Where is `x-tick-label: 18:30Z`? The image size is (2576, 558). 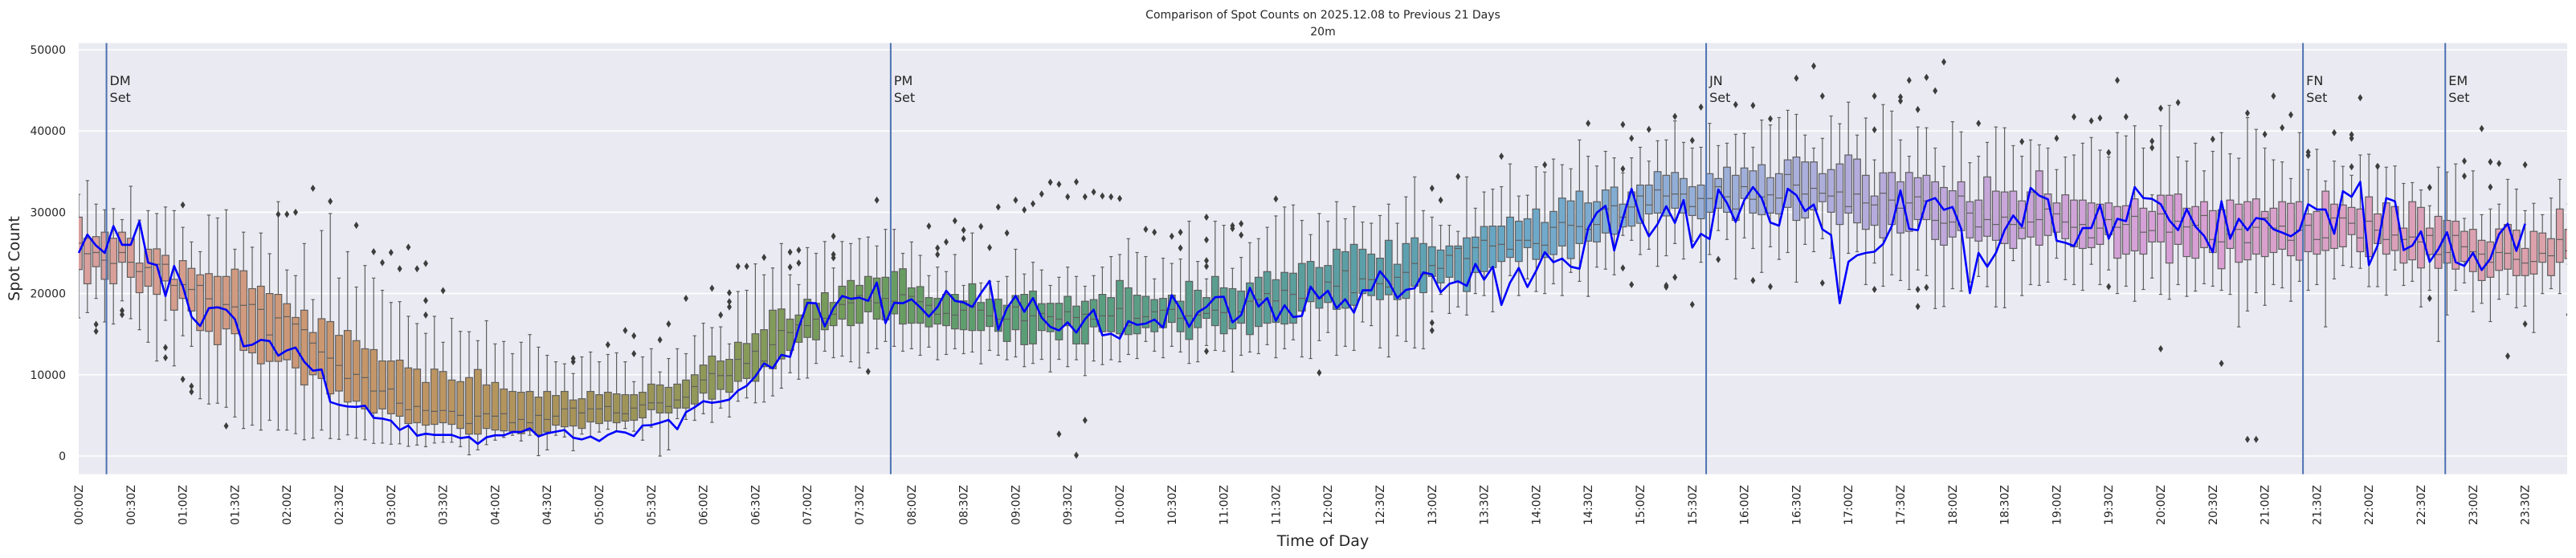 x-tick-label: 18:30Z is located at coordinates (2005, 505).